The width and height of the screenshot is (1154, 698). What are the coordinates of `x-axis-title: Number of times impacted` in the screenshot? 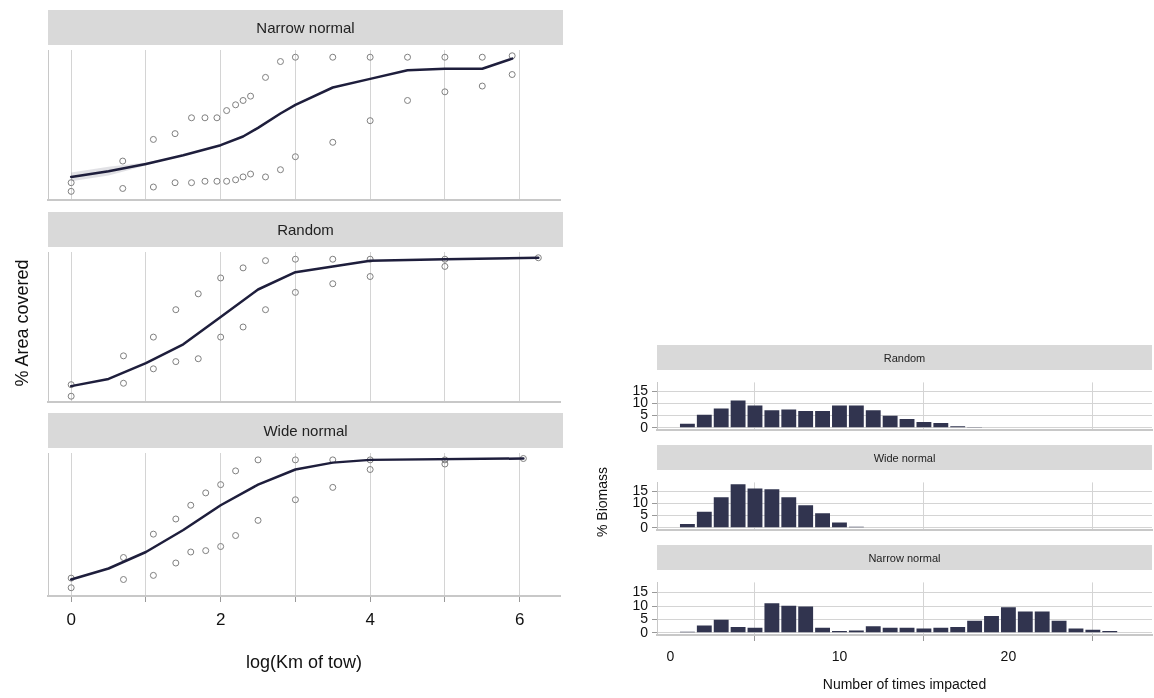 It's located at (904, 684).